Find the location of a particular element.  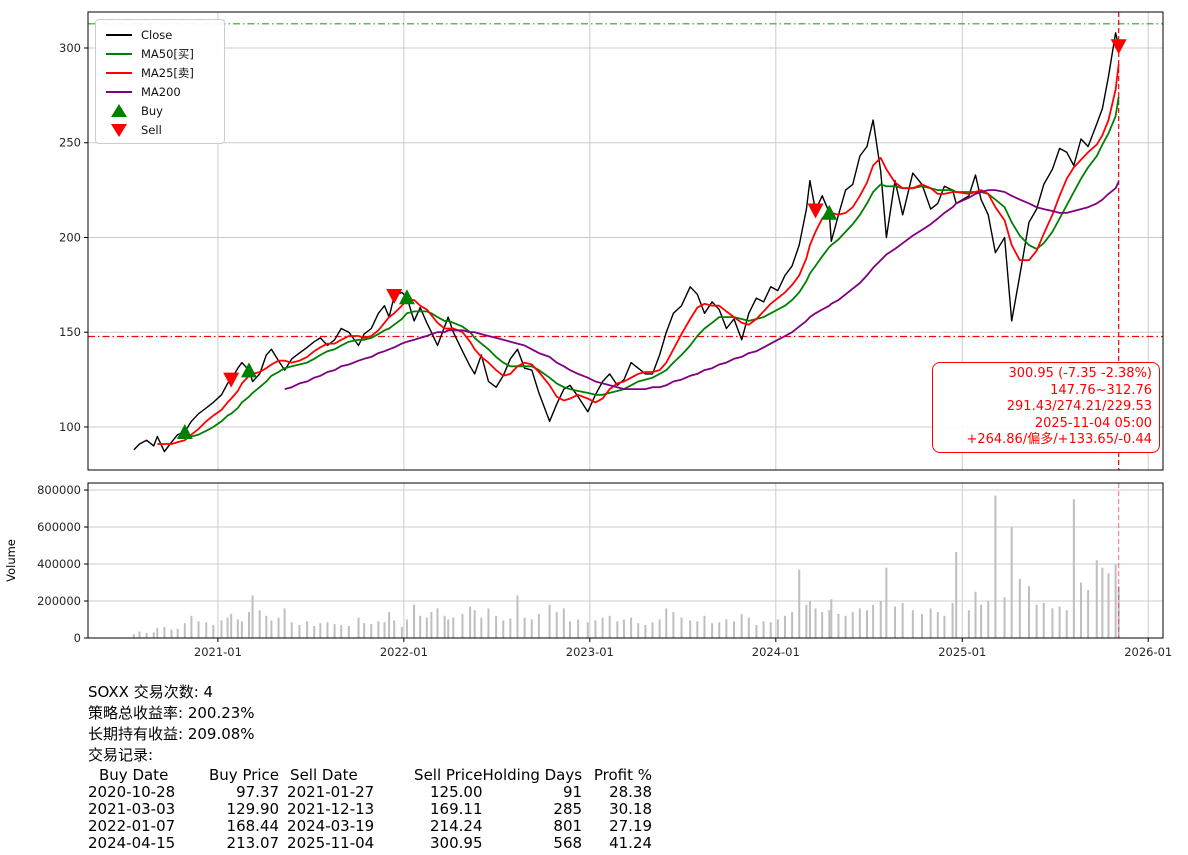

legend-item-ma25: MA25[卖] is located at coordinates (160, 72).